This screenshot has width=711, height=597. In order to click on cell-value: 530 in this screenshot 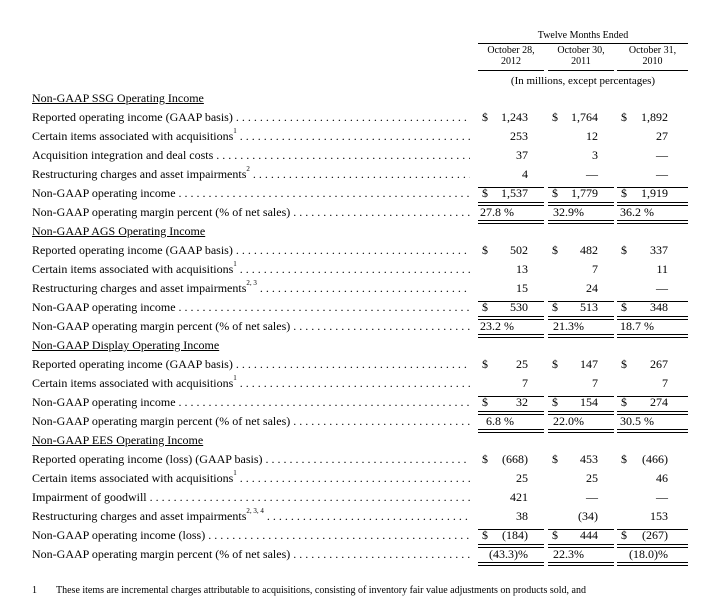, I will do `click(519, 307)`.